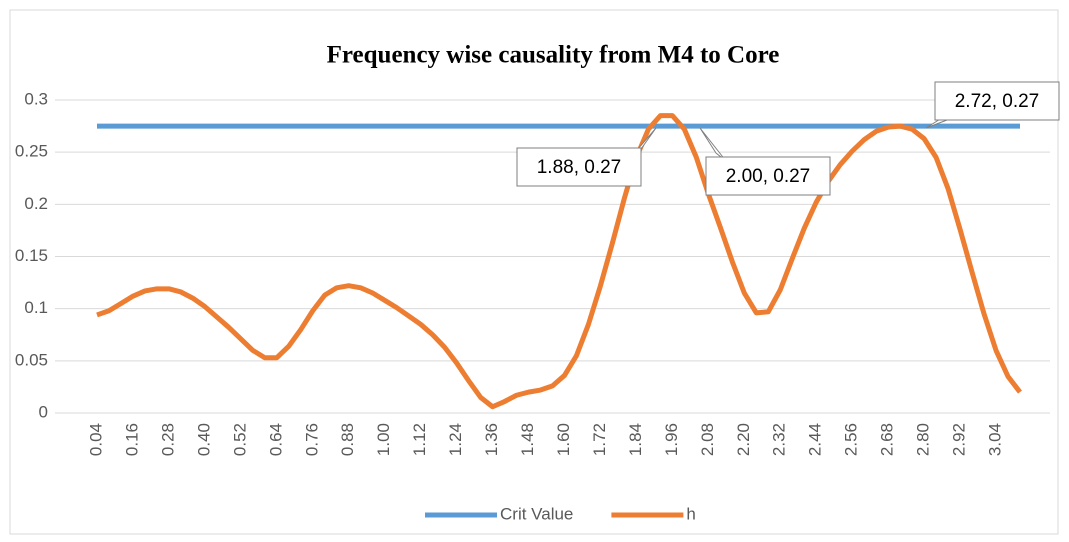 Image resolution: width=1069 pixels, height=542 pixels. I want to click on x-tick-label: 0.28, so click(167, 439).